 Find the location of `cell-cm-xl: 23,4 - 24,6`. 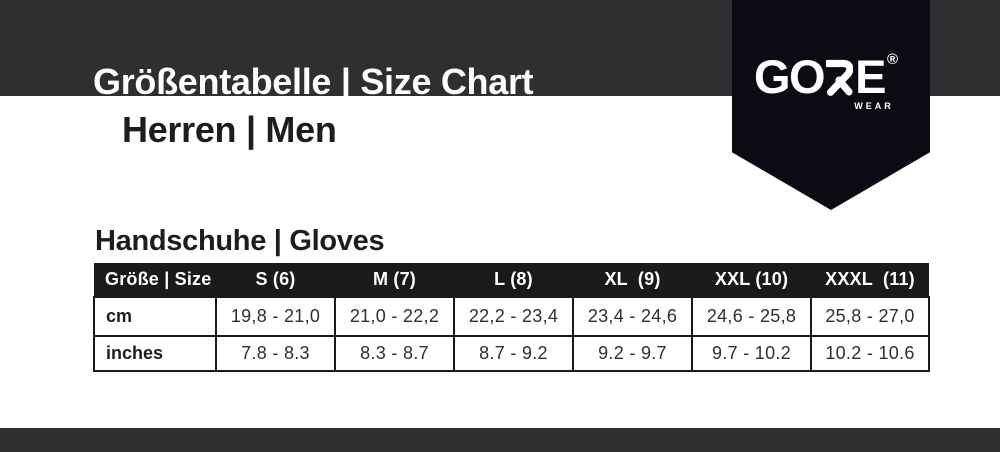

cell-cm-xl: 23,4 - 24,6 is located at coordinates (632, 316).